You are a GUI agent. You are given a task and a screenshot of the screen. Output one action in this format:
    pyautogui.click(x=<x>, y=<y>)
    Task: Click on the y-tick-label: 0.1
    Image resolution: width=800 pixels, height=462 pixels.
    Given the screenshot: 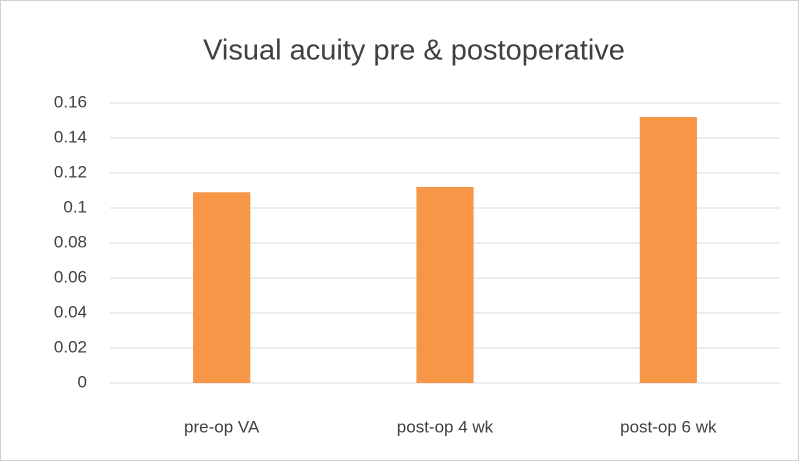 What is the action you would take?
    pyautogui.click(x=75, y=206)
    